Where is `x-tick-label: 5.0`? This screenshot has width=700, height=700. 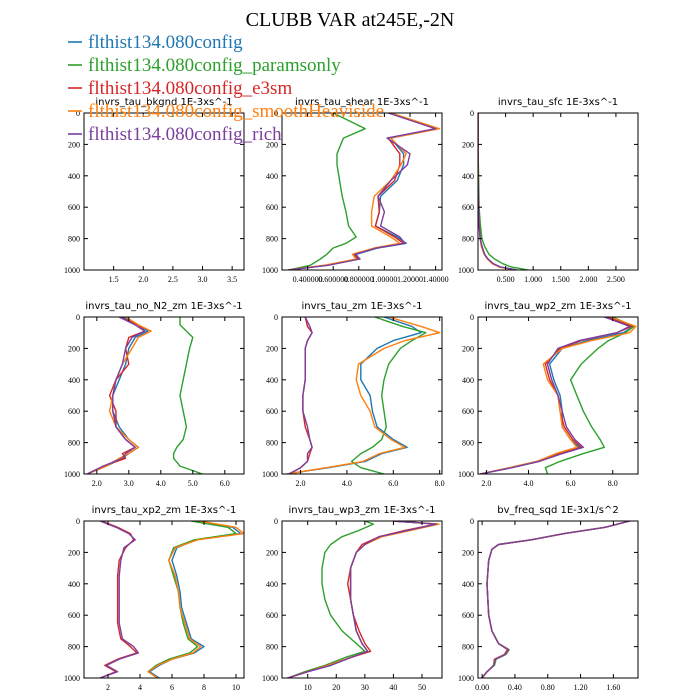
x-tick-label: 5.0 is located at coordinates (193, 483).